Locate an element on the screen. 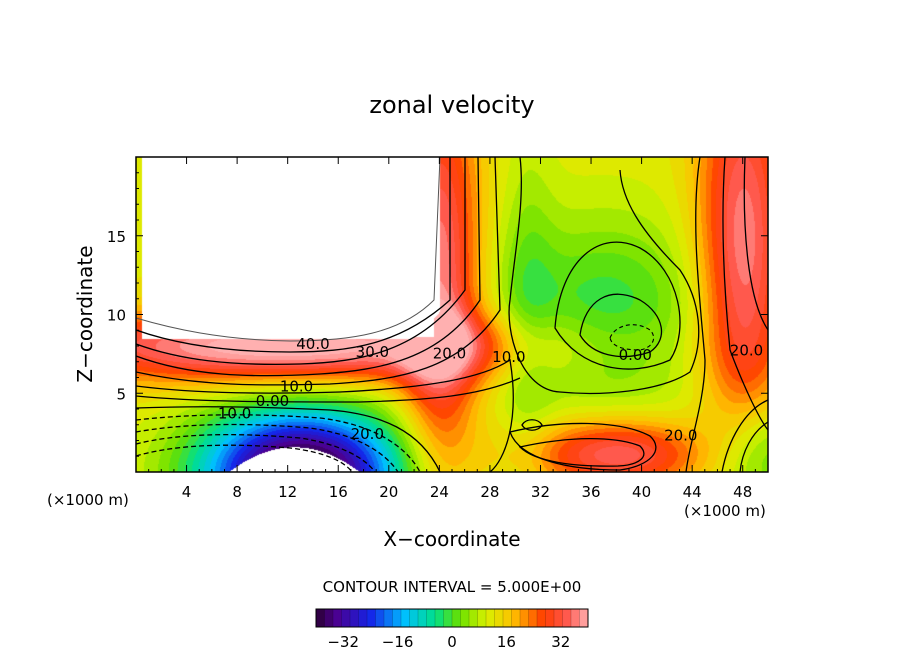  x-tick-label: 24 is located at coordinates (439, 492).